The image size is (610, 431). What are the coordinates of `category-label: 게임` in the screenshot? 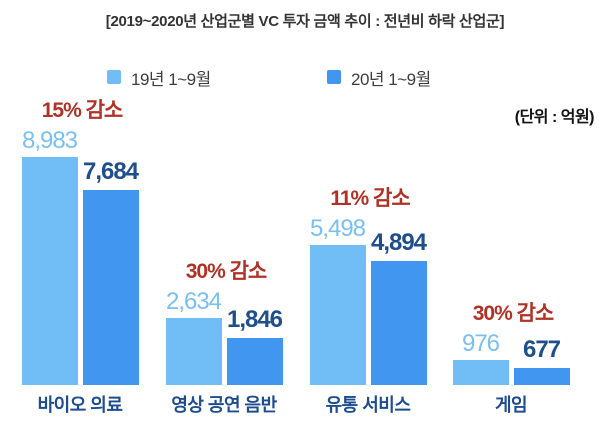 It's located at (511, 405).